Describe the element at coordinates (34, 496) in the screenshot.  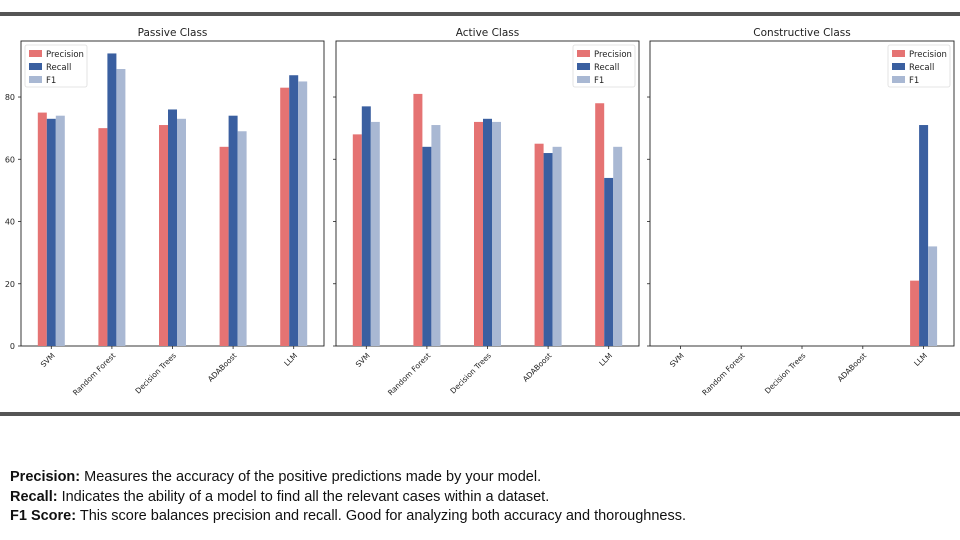
I see `definition-term: Recall:` at that location.